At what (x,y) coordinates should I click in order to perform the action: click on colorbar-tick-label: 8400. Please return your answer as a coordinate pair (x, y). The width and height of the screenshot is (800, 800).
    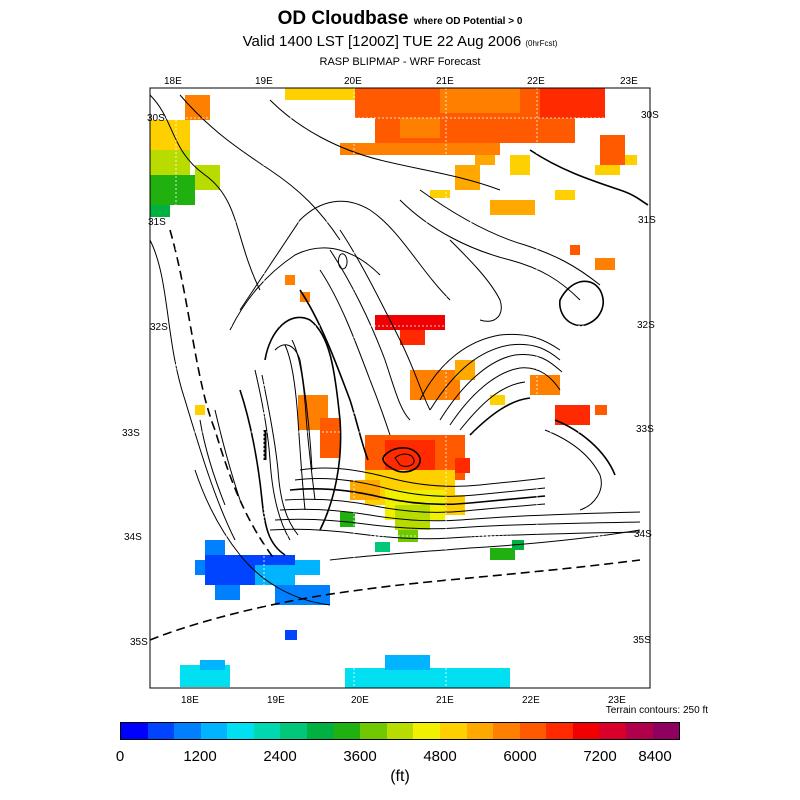
    Looking at the image, I should click on (655, 756).